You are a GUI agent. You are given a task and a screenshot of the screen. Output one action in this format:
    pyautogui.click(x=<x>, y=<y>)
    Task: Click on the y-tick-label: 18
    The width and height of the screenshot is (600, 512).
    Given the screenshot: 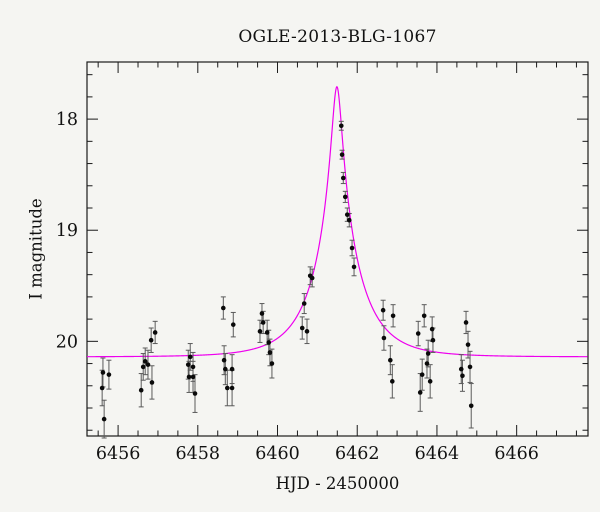 What is the action you would take?
    pyautogui.click(x=67, y=120)
    